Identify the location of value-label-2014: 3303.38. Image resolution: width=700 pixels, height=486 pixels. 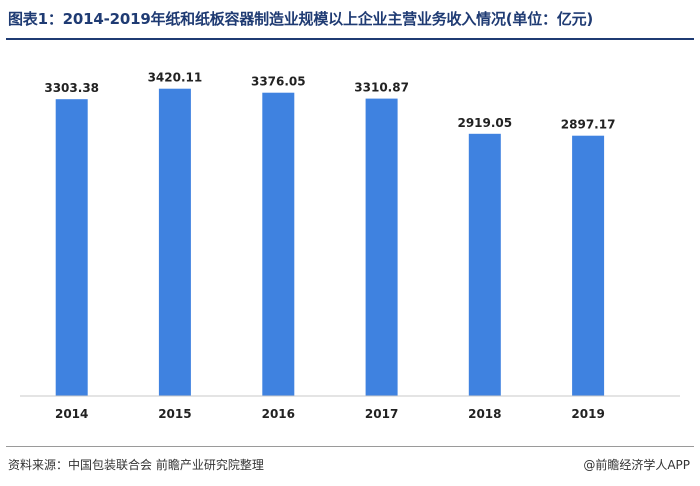
(71, 88).